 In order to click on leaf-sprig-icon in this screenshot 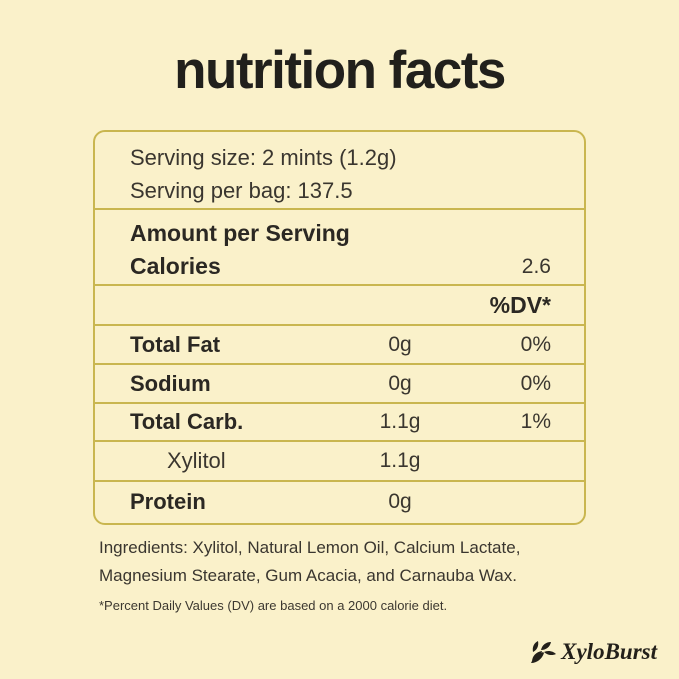, I will do `click(543, 652)`.